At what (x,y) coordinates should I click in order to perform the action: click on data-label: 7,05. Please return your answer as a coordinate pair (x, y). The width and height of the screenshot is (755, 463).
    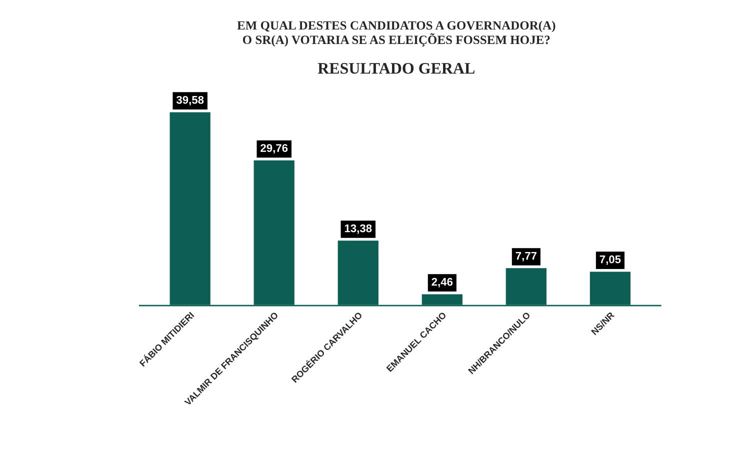
    Looking at the image, I should click on (610, 260).